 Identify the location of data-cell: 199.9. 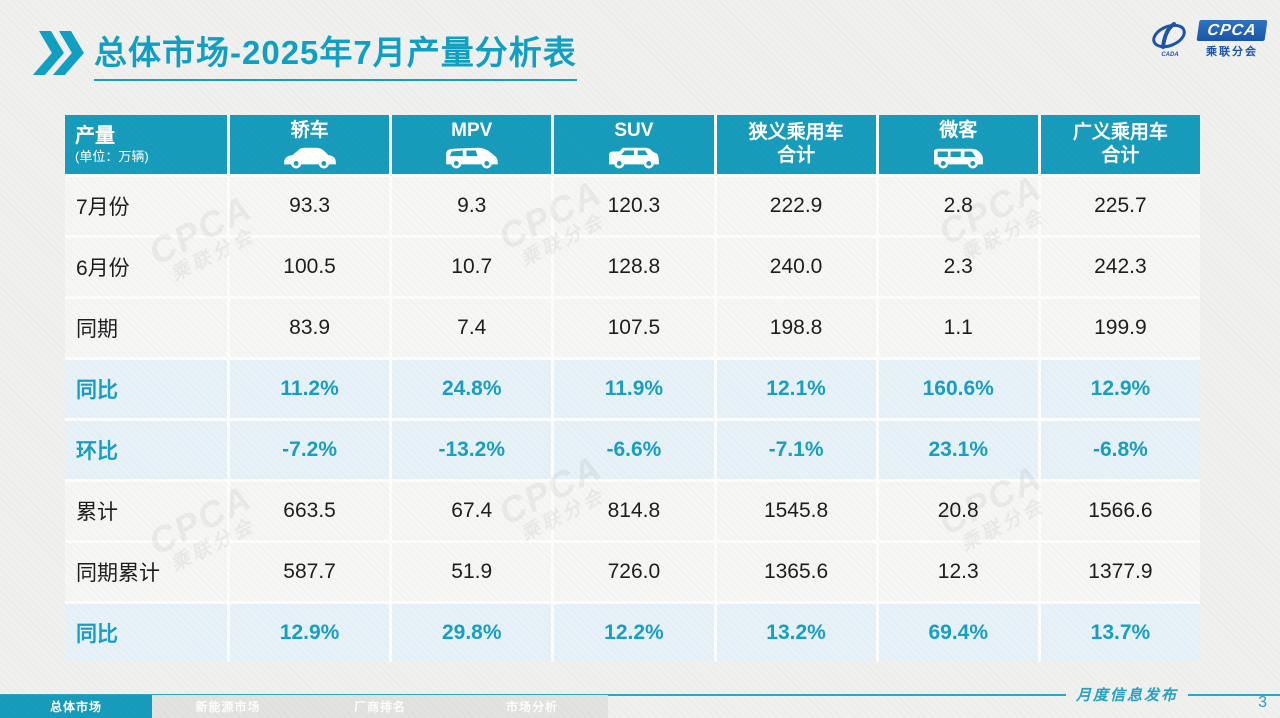
(1120, 328).